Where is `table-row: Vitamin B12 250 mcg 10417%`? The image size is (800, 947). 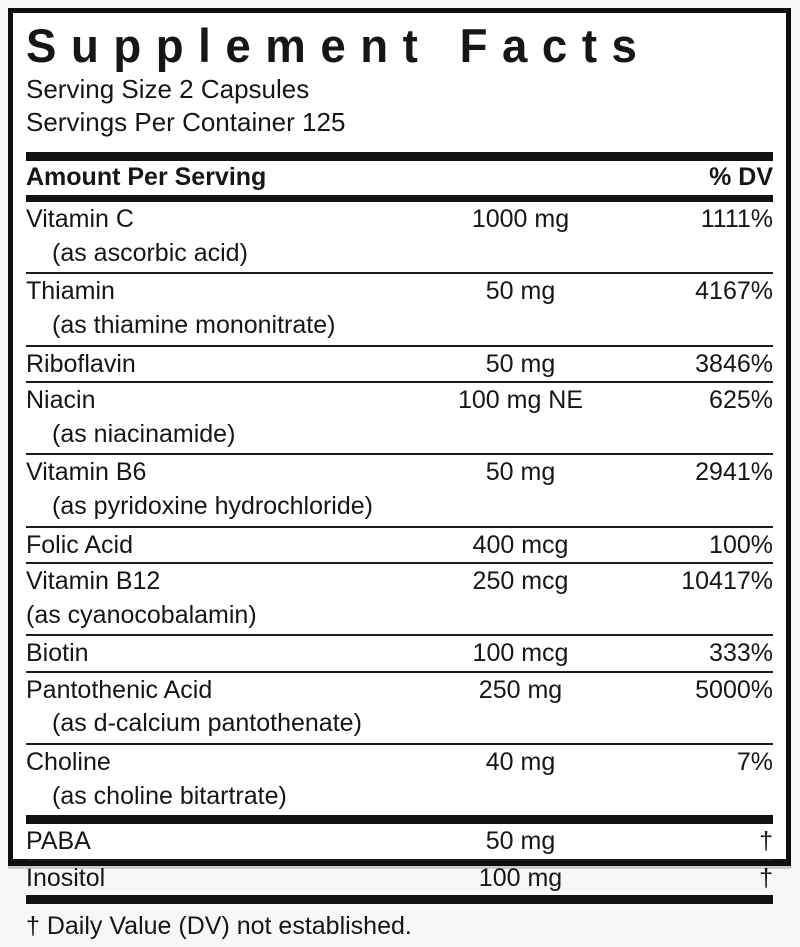 table-row: Vitamin B12 250 mcg 10417% is located at coordinates (399, 581).